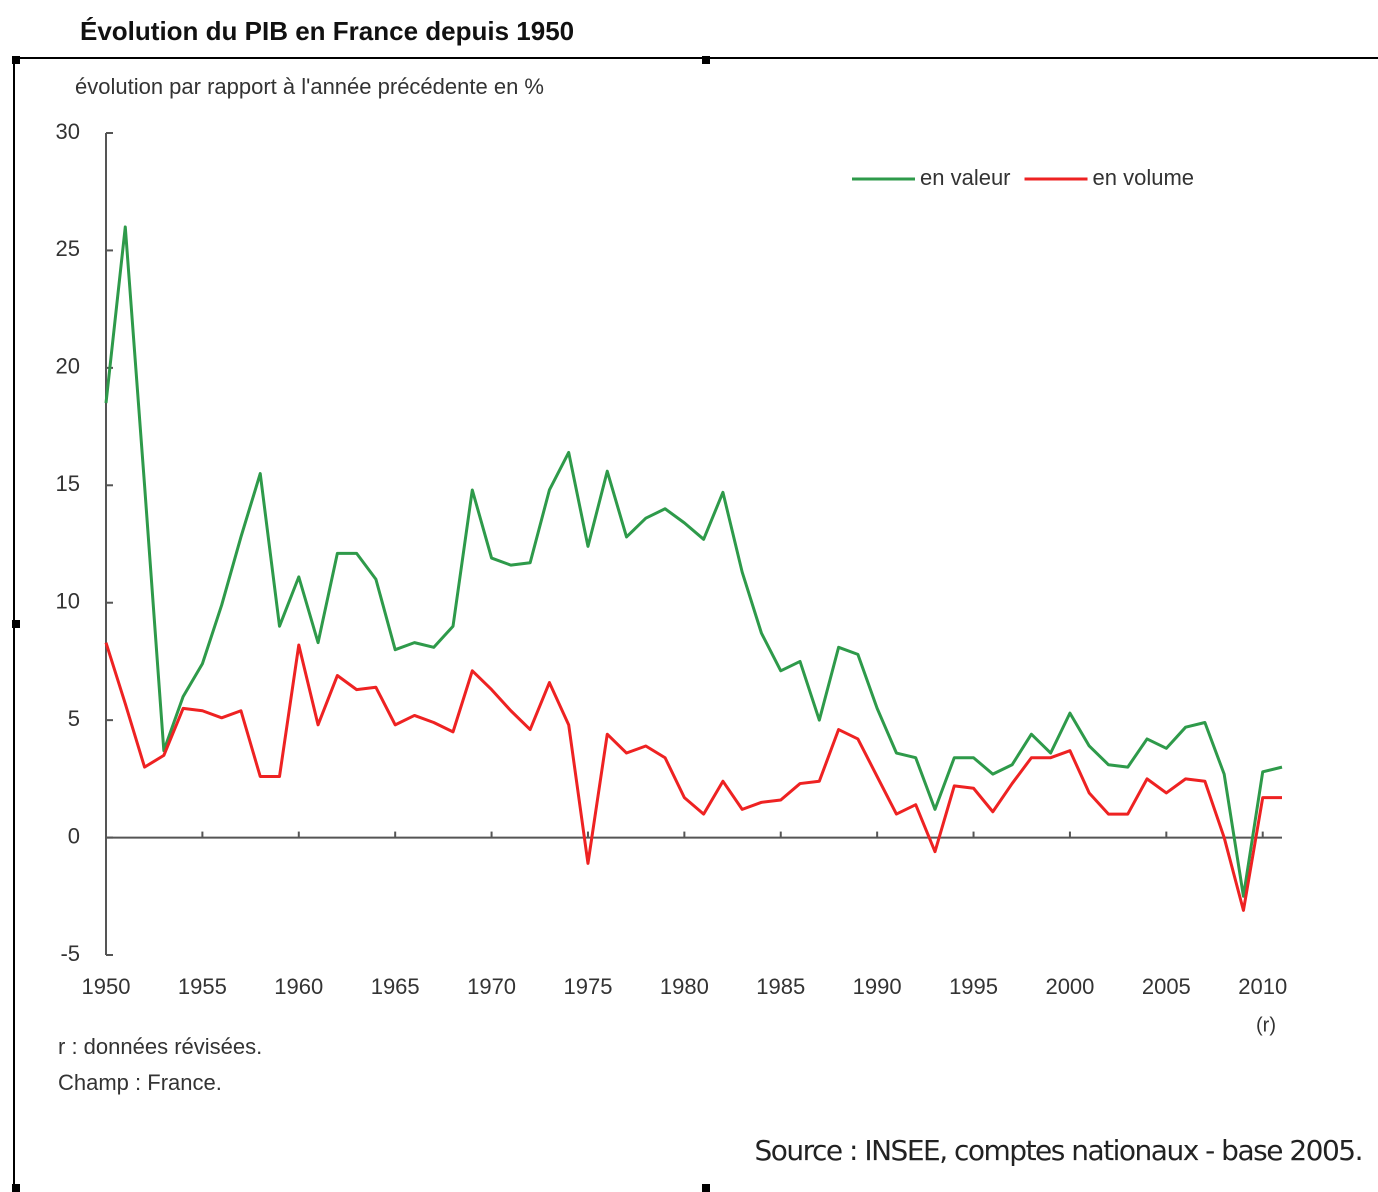 The width and height of the screenshot is (1378, 1192). I want to click on y-tick-label: -5, so click(70, 953).